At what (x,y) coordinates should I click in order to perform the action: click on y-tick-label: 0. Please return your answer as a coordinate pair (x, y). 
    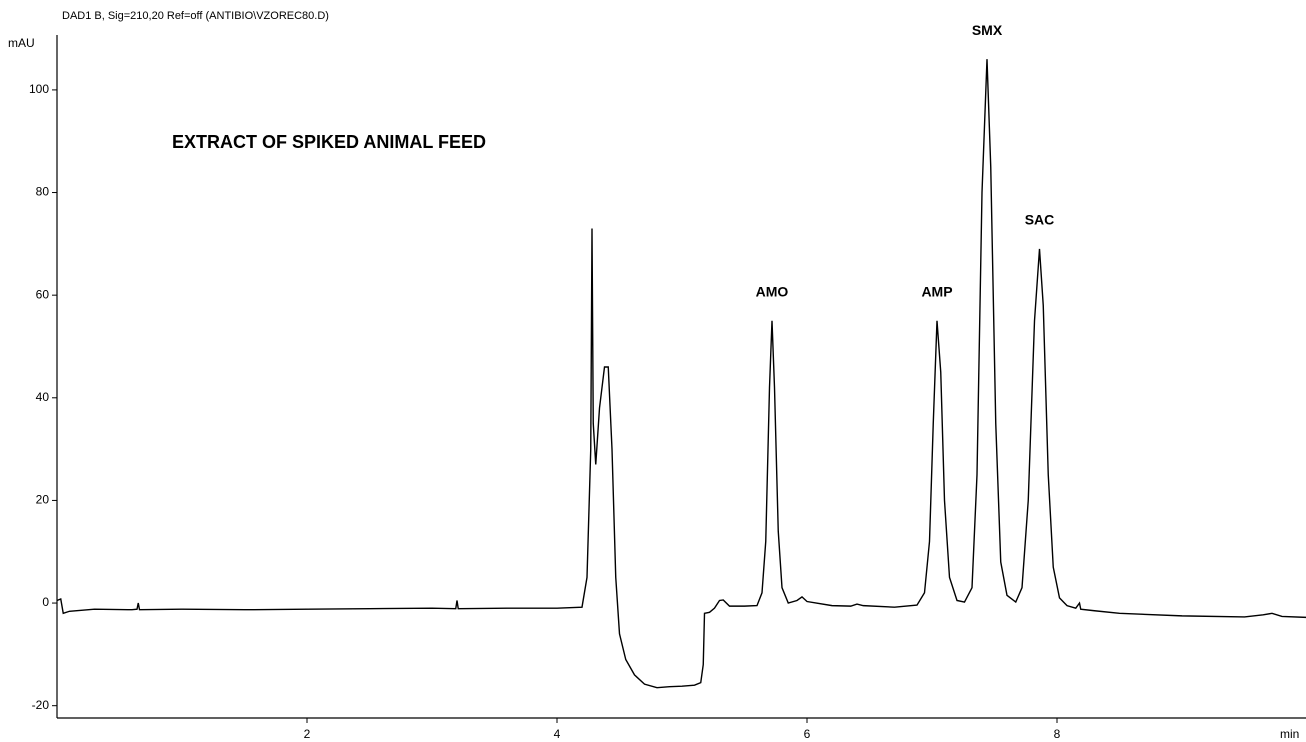
    Looking at the image, I should click on (45, 602).